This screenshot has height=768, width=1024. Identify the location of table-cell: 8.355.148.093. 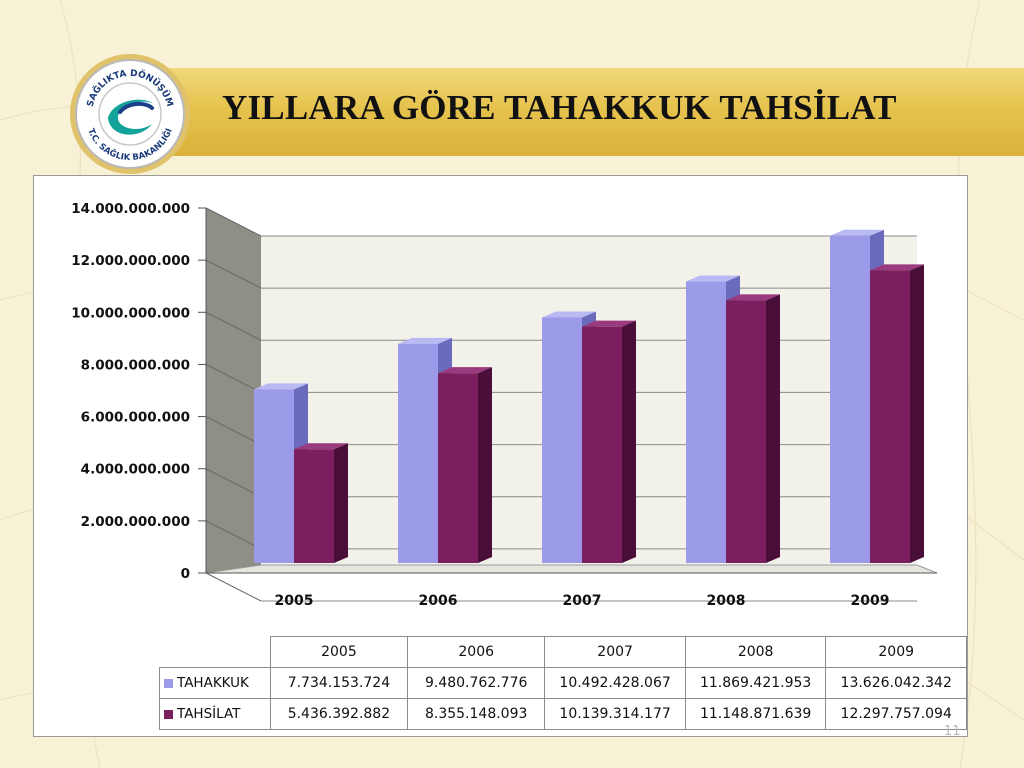
(476, 714).